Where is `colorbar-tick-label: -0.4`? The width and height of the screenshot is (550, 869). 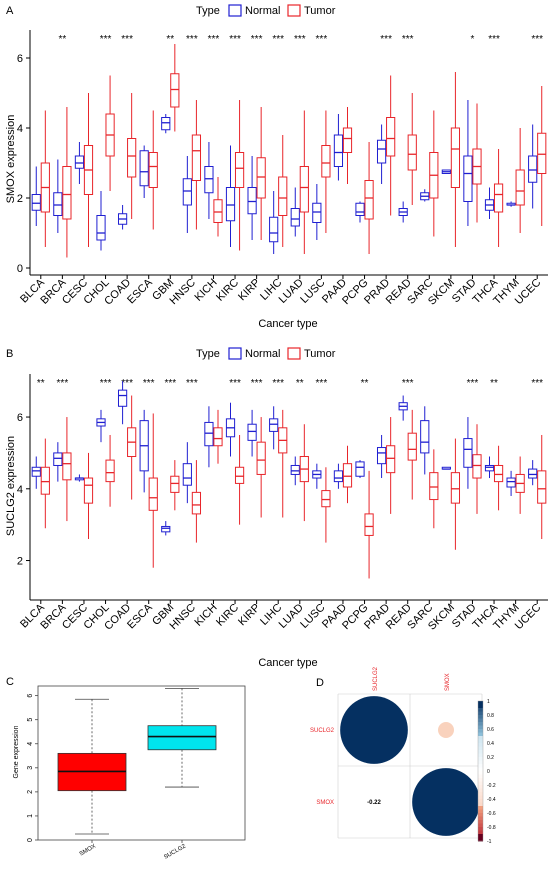 colorbar-tick-label: -0.4 is located at coordinates (491, 800).